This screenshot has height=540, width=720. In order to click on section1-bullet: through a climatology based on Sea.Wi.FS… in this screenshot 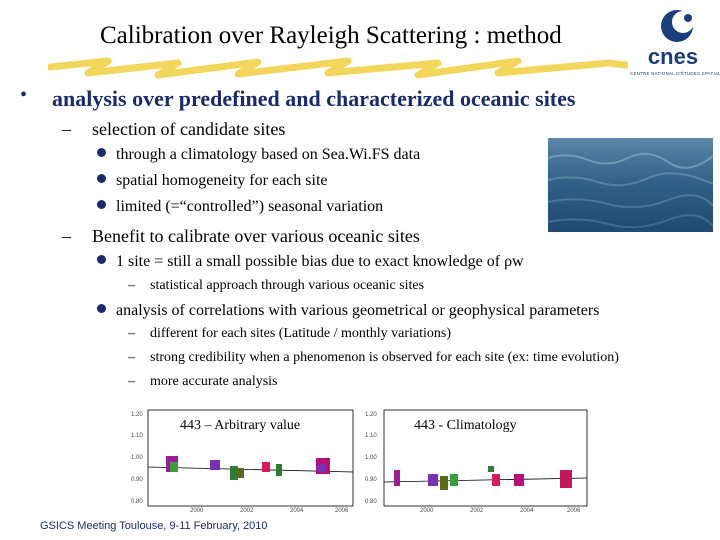, I will do `click(258, 155)`.